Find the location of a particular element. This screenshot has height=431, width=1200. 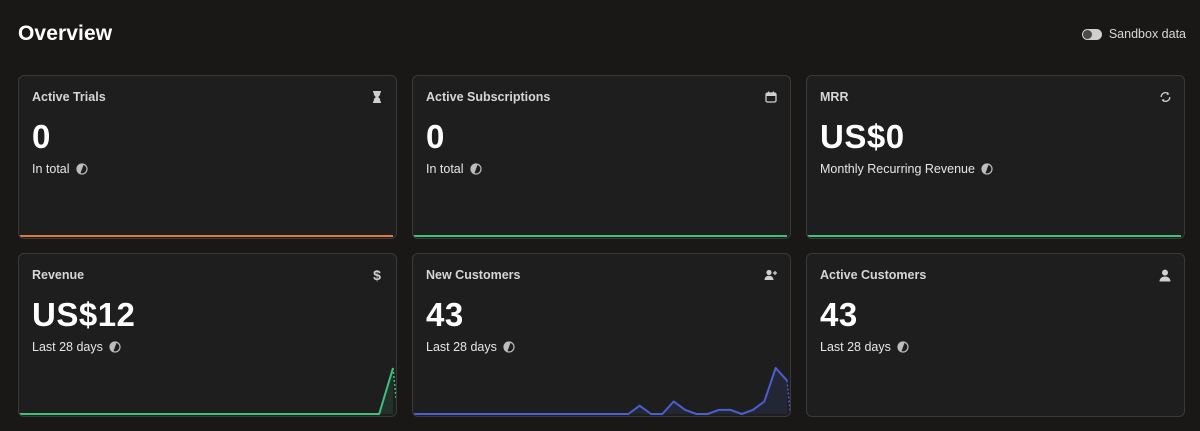

sparkline-active-trials is located at coordinates (206, 236).